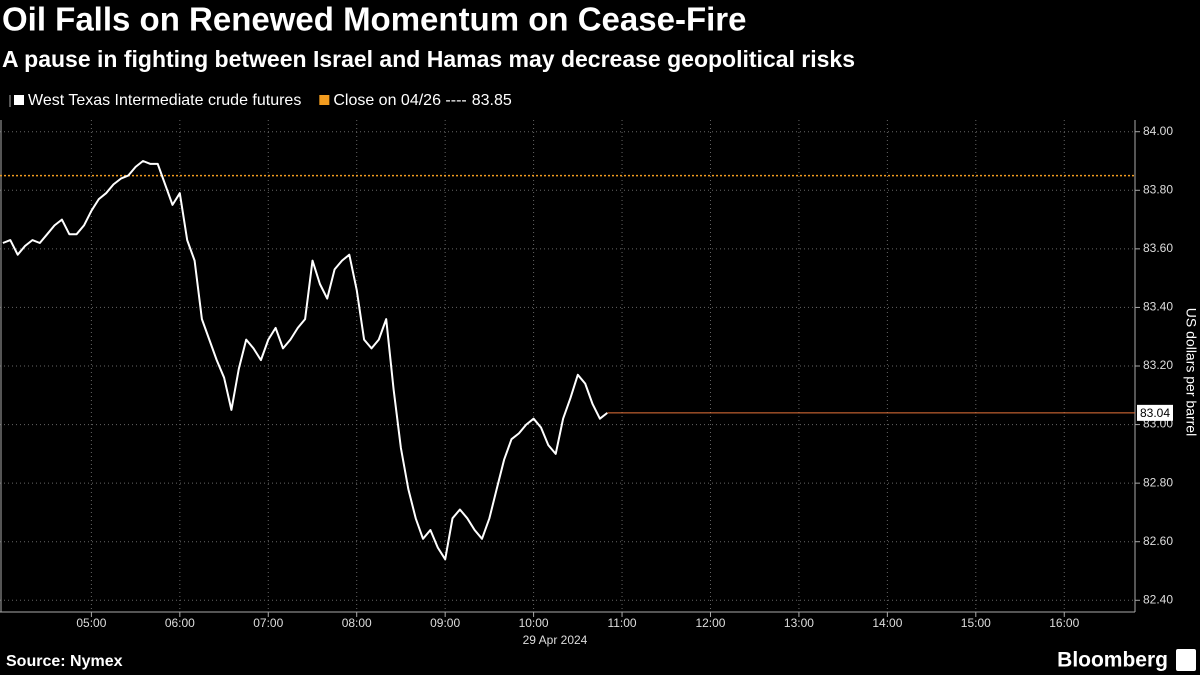  Describe the element at coordinates (357, 623) in the screenshot. I see `x-tick-label: 08:00` at that location.